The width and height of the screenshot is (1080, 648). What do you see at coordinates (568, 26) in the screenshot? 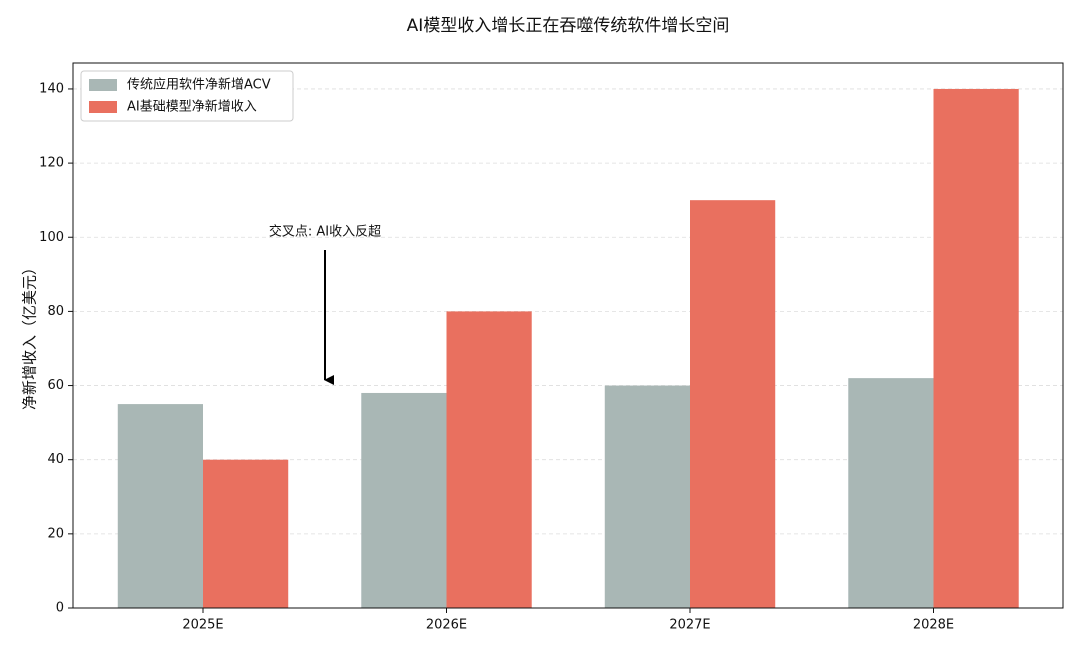
I see `chart-title: AI模型收入增长正在吞噬传统软件增长空间` at bounding box center [568, 26].